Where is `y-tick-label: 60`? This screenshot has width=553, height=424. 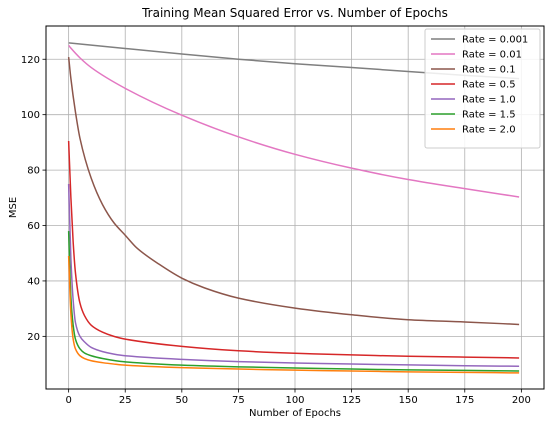
y-tick-label: 60 is located at coordinates (33, 226).